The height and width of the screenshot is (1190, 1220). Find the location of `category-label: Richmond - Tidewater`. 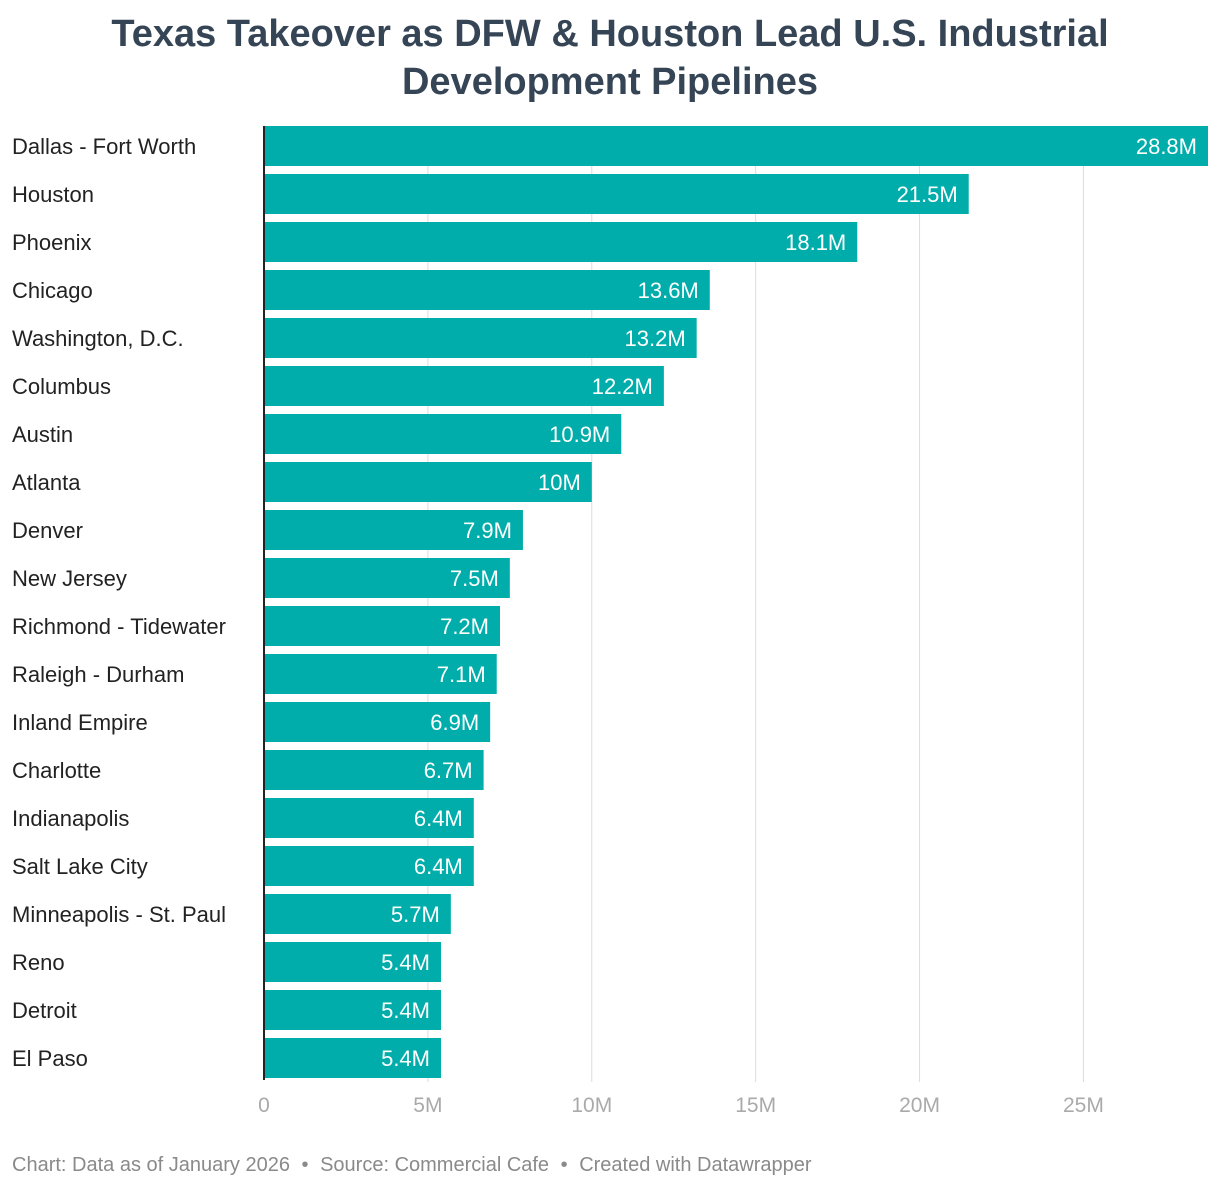

category-label: Richmond - Tidewater is located at coordinates (119, 626).